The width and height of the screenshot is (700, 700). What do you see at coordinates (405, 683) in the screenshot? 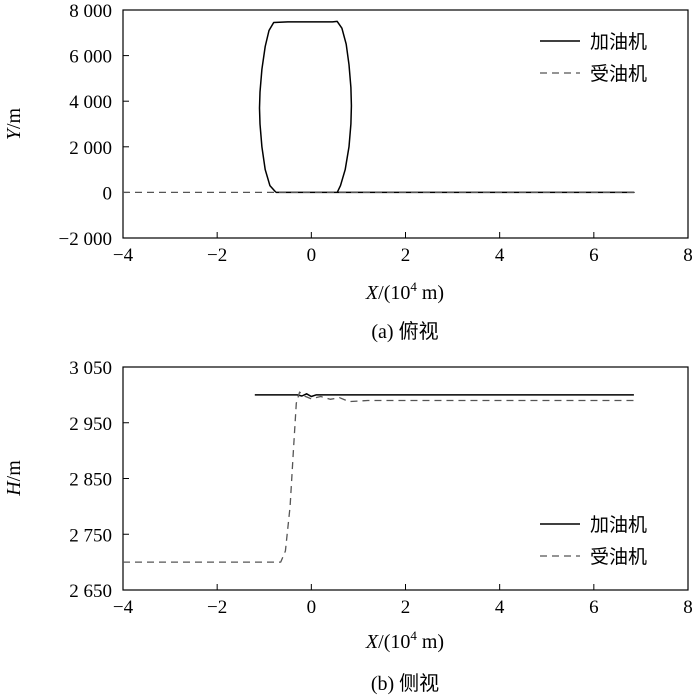
I see `panel-caption-side: (b) 侧视` at bounding box center [405, 683].